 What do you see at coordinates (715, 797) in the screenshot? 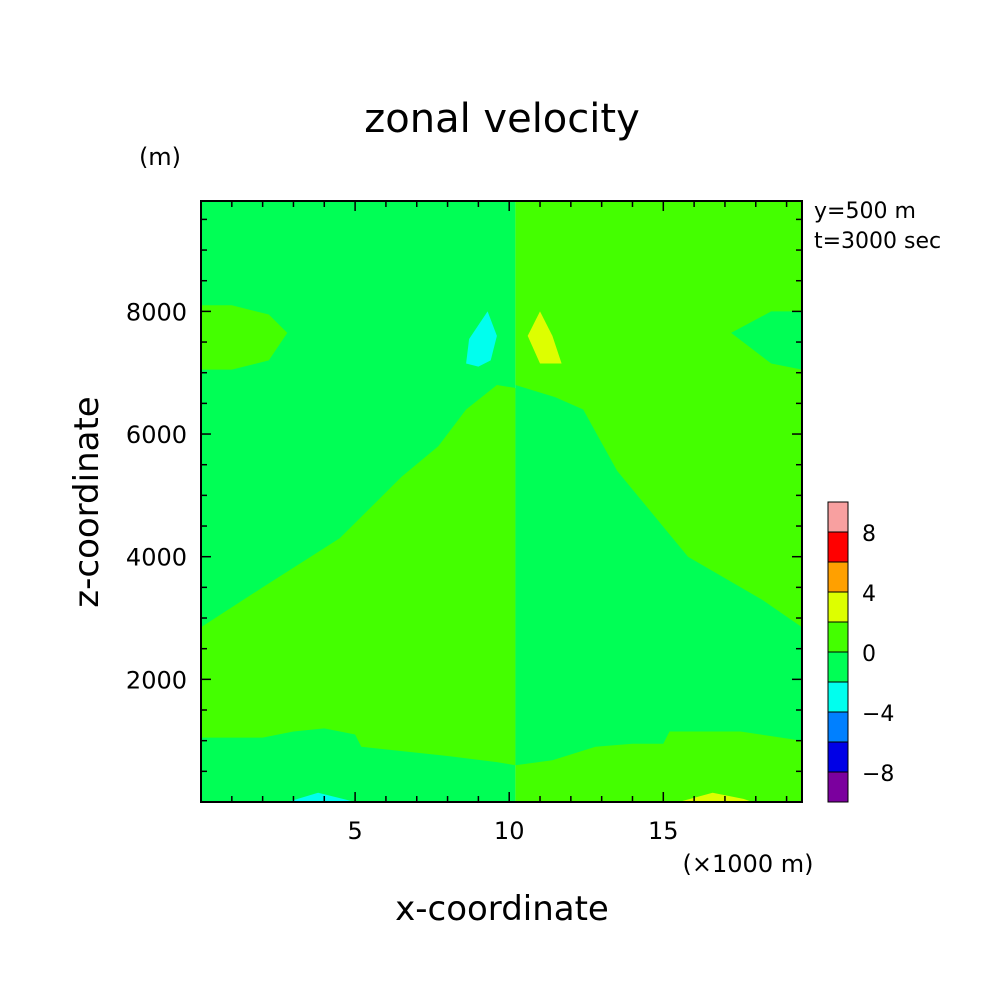
I see `contour-yellow-blob-bottom` at bounding box center [715, 797].